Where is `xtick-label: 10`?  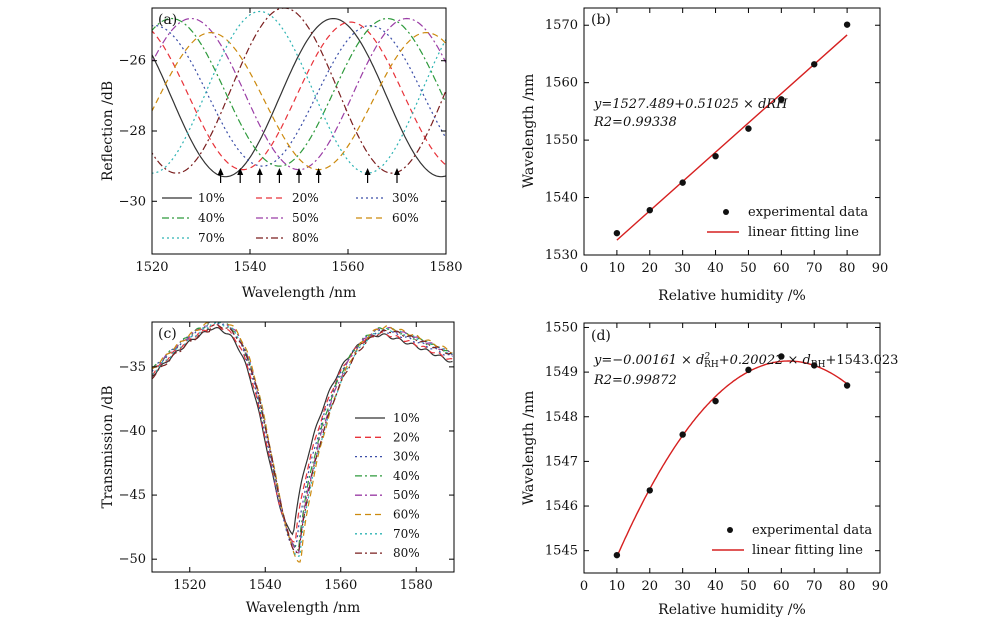 xtick-label: 10 is located at coordinates (617, 268).